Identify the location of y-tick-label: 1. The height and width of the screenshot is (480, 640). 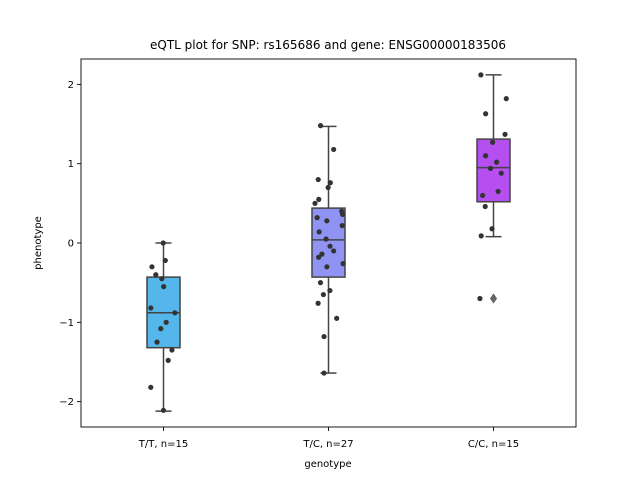
(71, 164).